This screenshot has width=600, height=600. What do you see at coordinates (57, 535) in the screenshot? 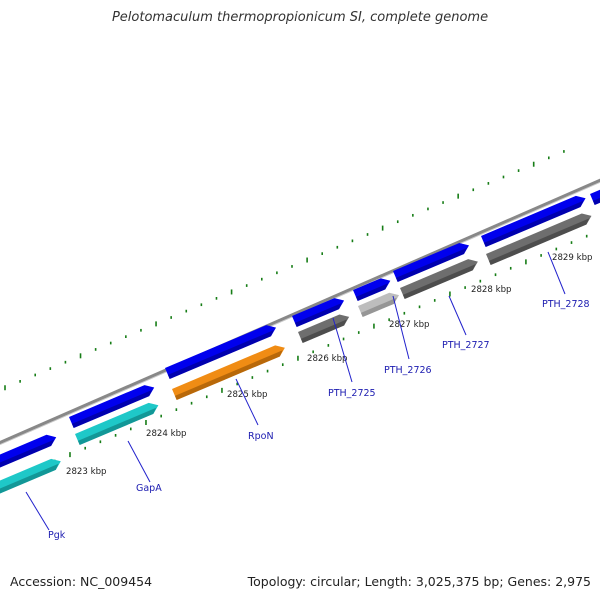
I see `gene-label: Pgk` at bounding box center [57, 535].